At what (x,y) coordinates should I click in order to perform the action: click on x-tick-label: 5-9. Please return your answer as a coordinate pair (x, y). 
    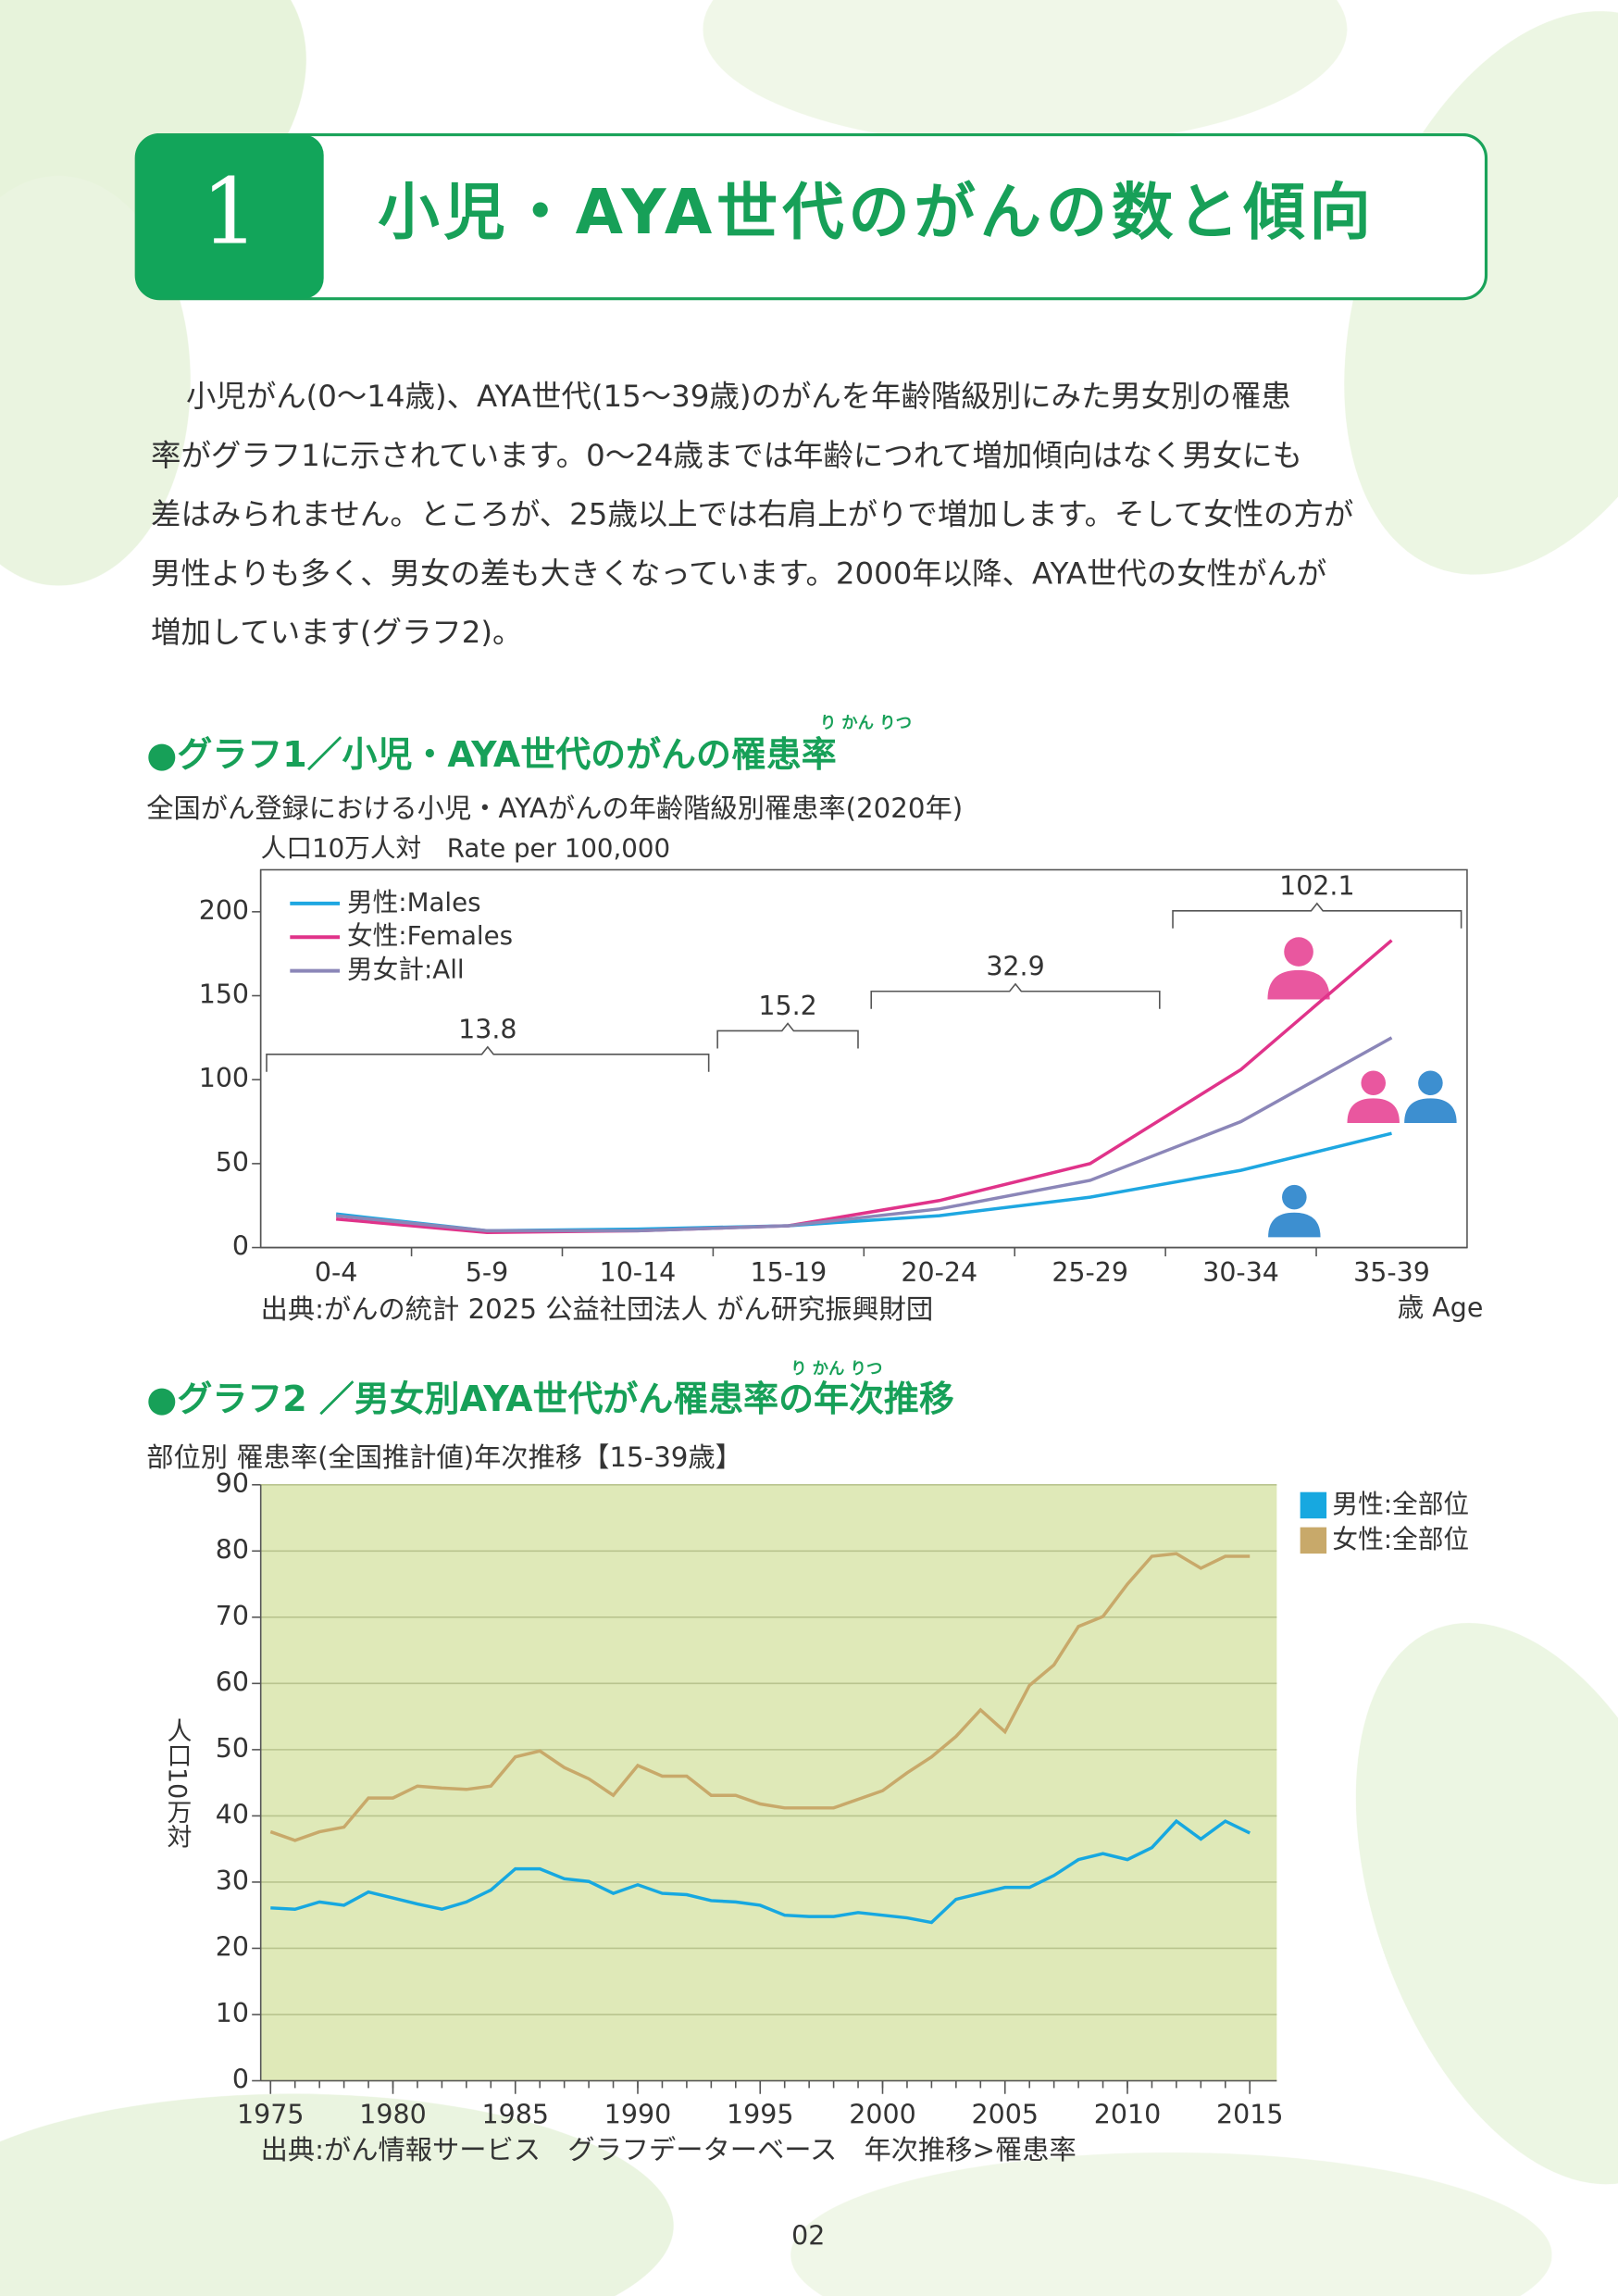
    Looking at the image, I should click on (487, 1272).